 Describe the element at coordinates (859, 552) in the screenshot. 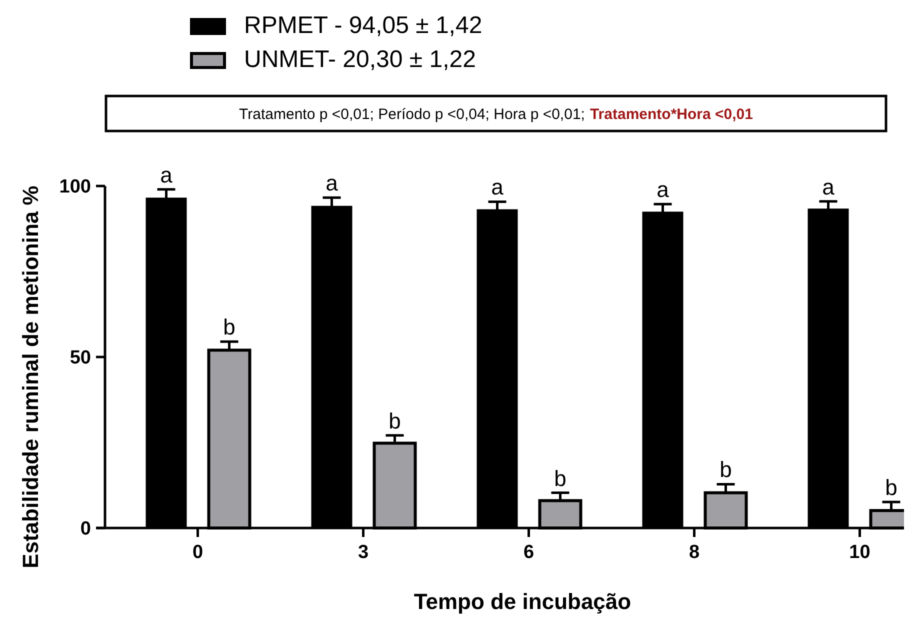

I see `x-tick-label: 10` at that location.